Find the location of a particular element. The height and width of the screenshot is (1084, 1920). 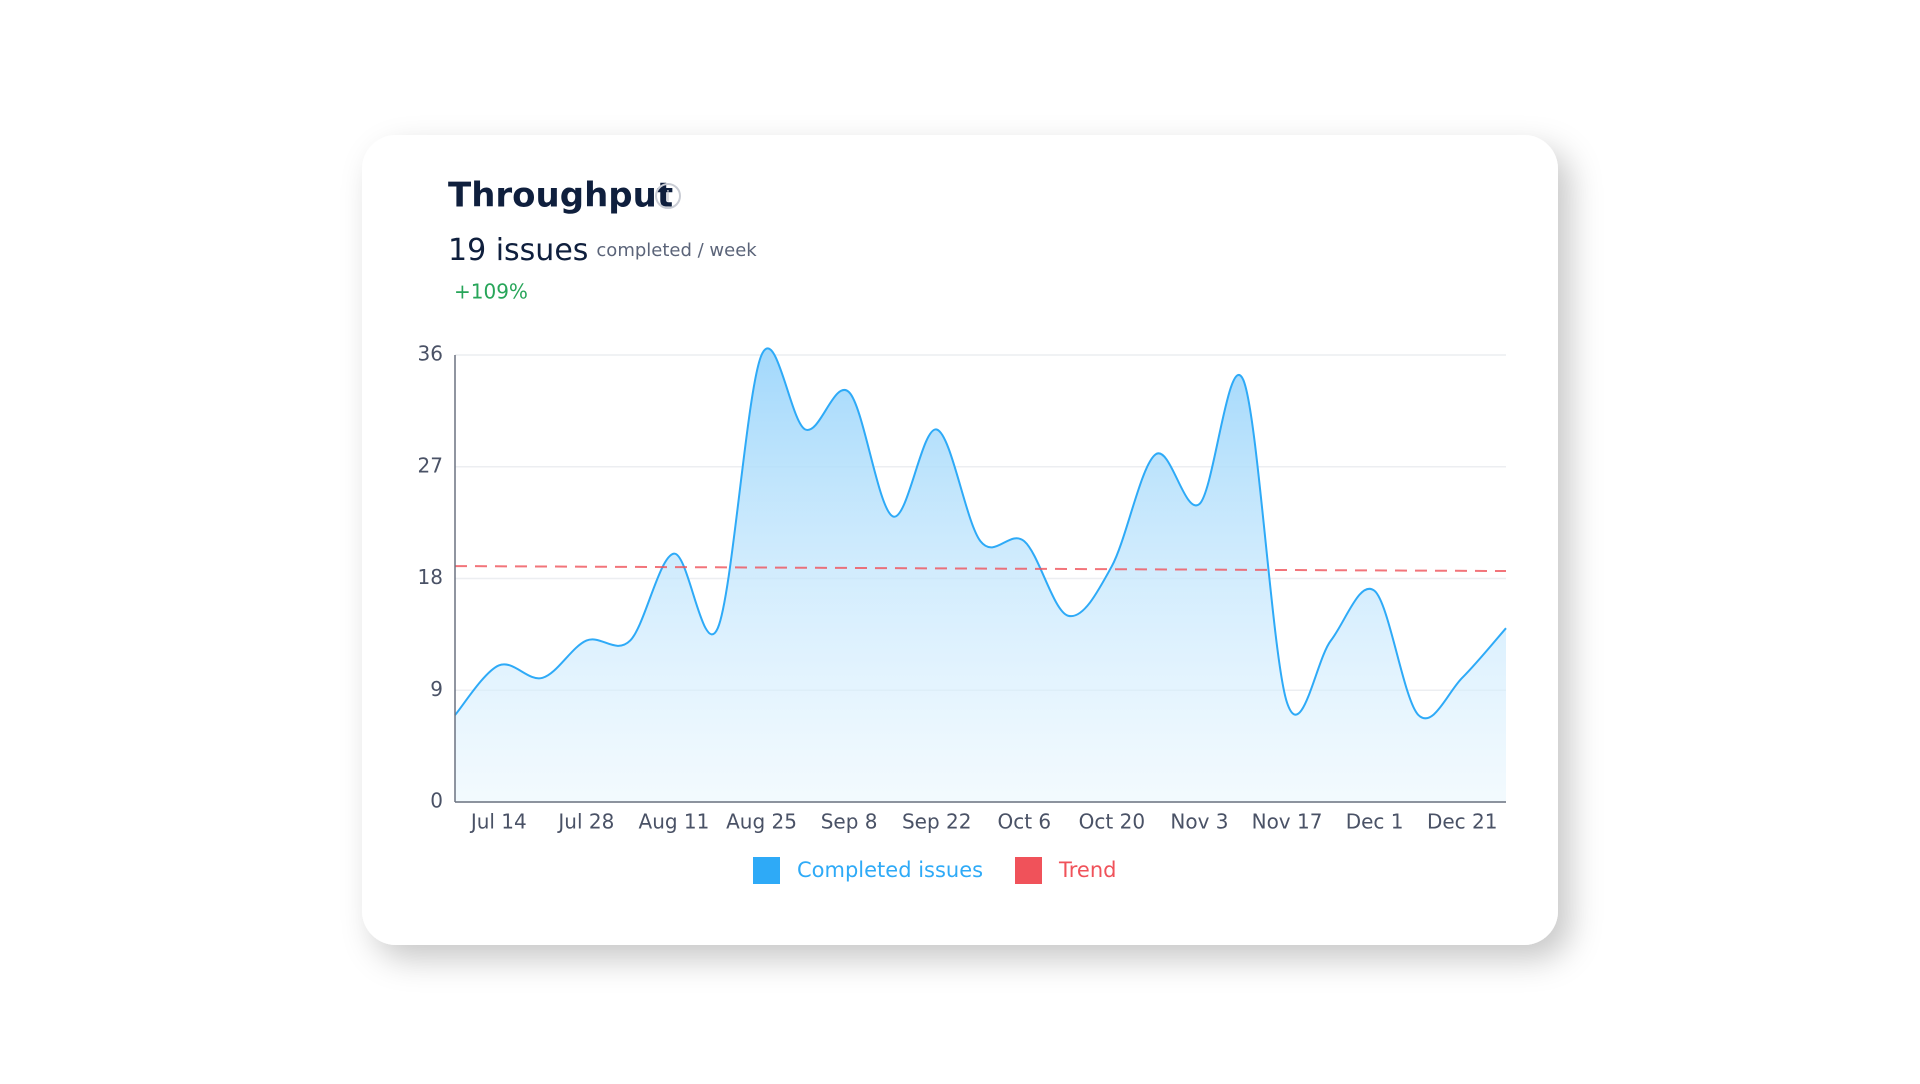

change: +109% is located at coordinates (491, 292).